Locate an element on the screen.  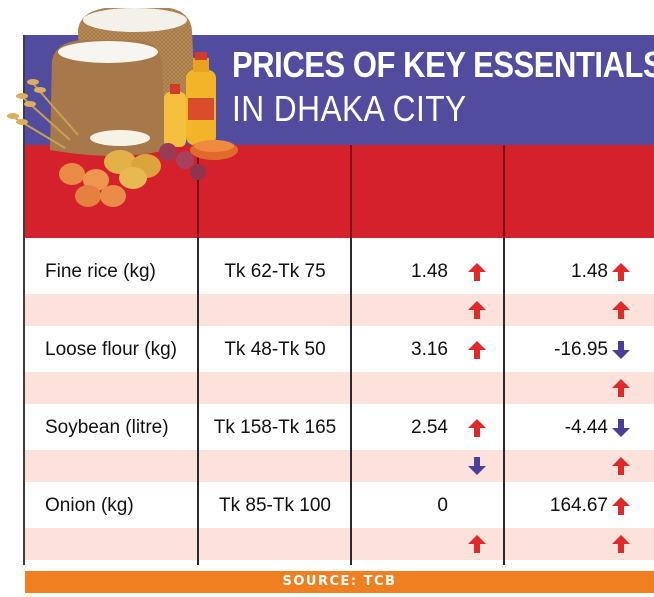
item-name: Onion (kg) is located at coordinates (89, 505).